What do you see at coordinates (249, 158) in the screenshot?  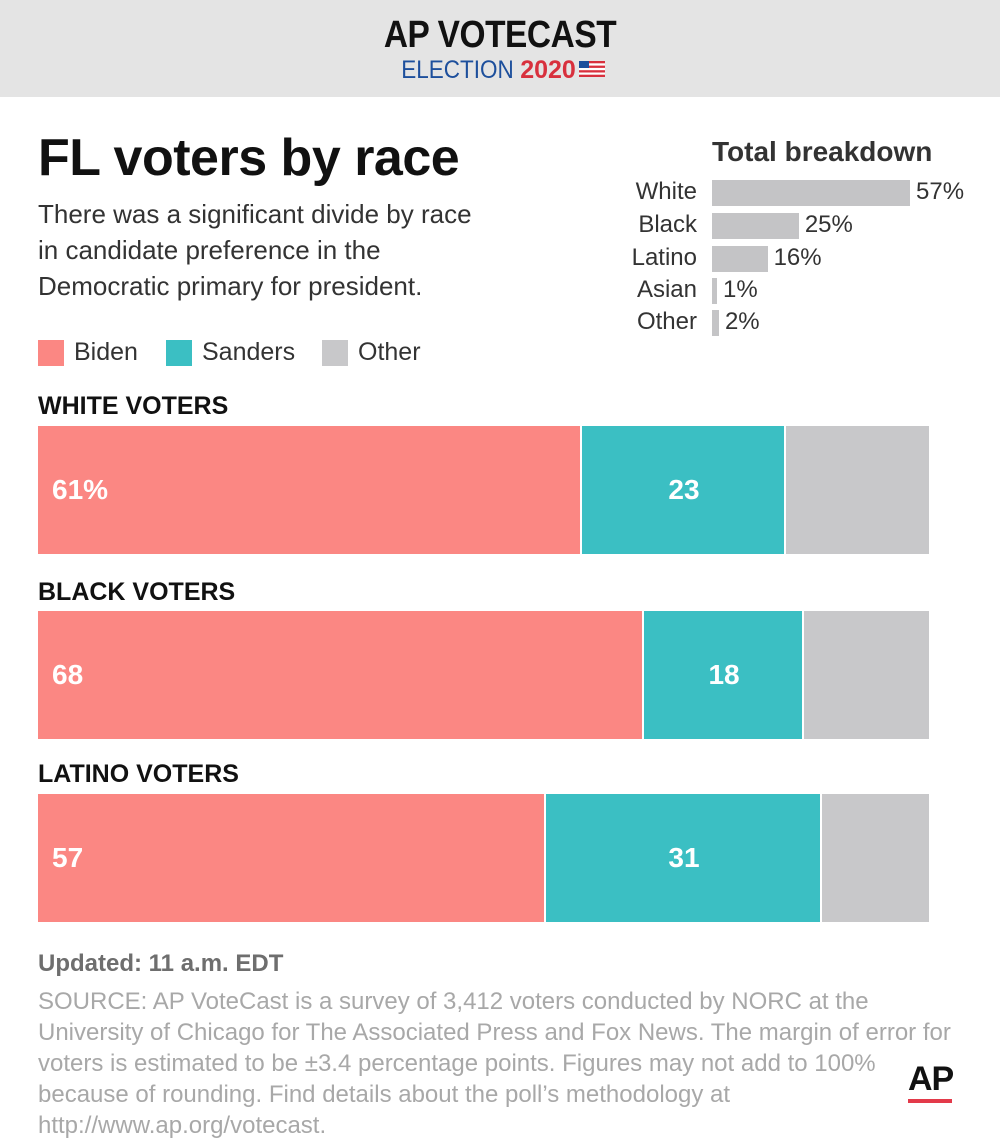 I see `chart-title: FL voters by race` at bounding box center [249, 158].